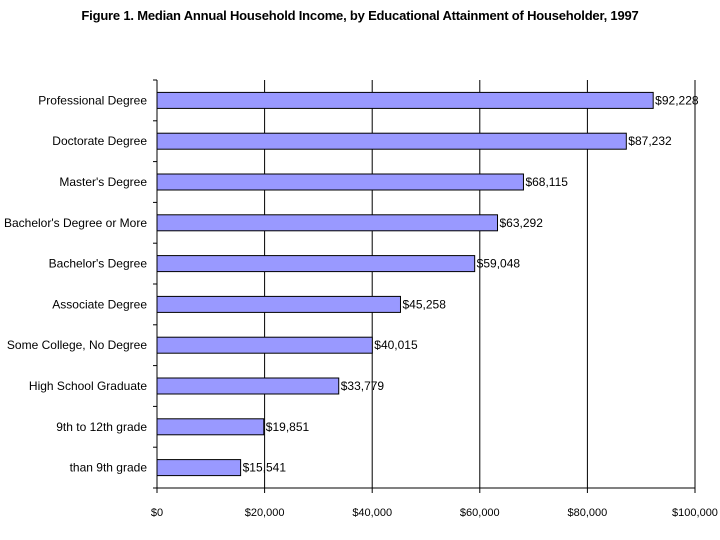 The height and width of the screenshot is (540, 720). I want to click on category-label: High School Graduate, so click(88, 386).